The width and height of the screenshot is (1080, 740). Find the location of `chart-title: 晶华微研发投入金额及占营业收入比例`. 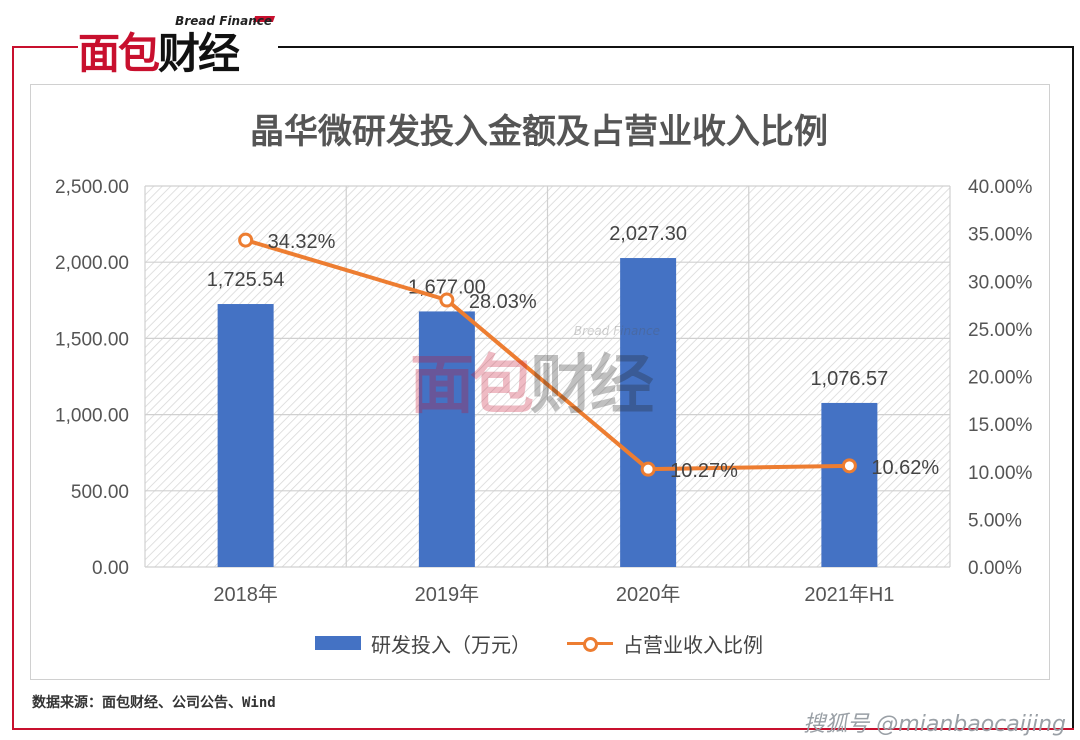

chart-title: 晶华微研发投入金额及占营业收入比例 is located at coordinates (539, 132).